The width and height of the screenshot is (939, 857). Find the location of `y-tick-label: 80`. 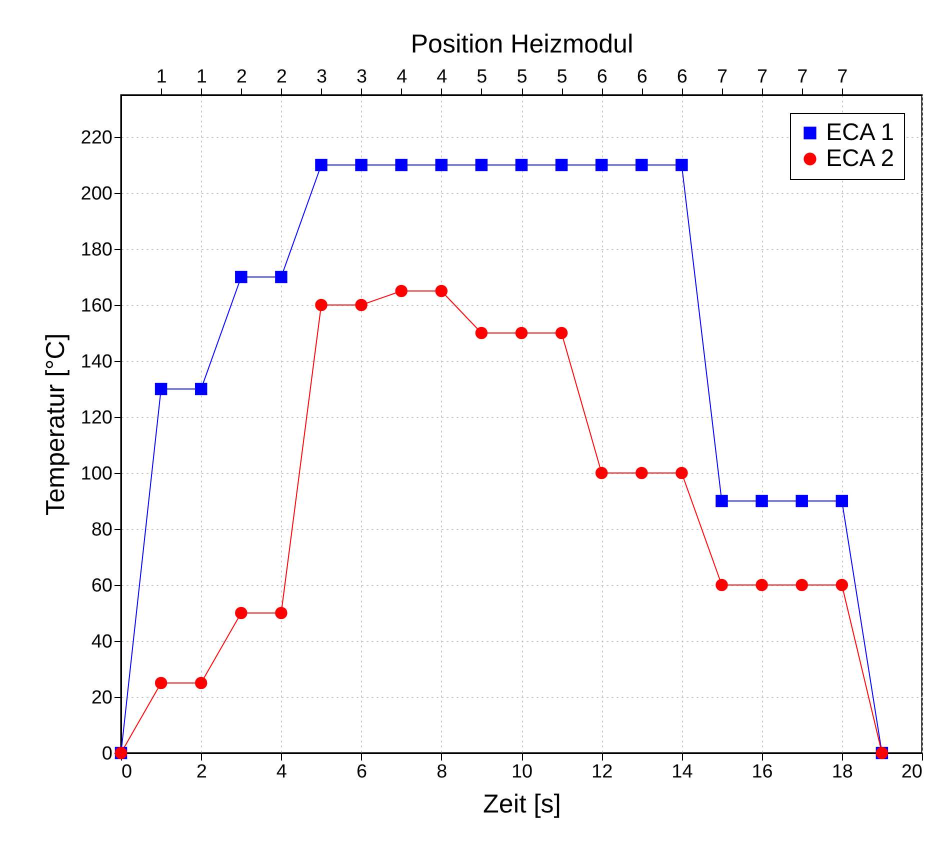

y-tick-label: 80 is located at coordinates (101, 530).